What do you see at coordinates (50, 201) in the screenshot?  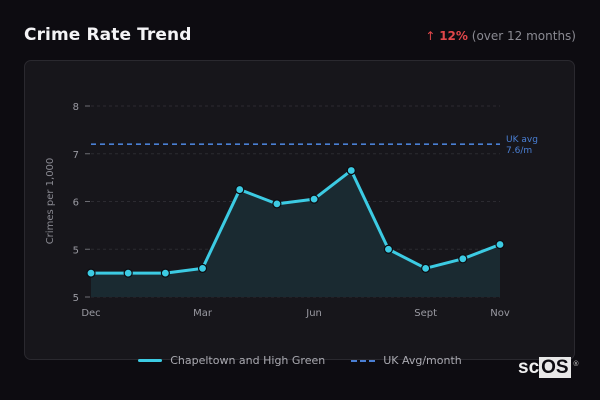 I see `y-axis-label: Crimes per 1,000` at bounding box center [50, 201].